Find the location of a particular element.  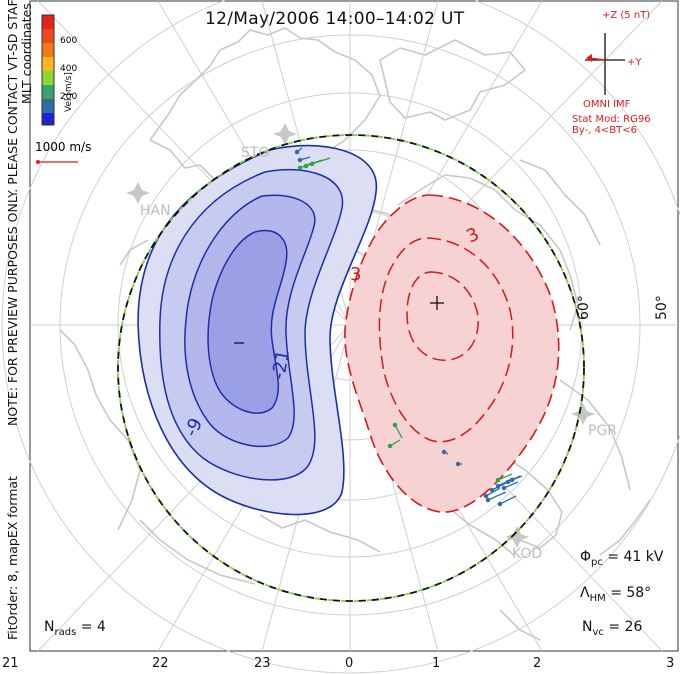

stat-value: = 41 kV is located at coordinates (635, 557).